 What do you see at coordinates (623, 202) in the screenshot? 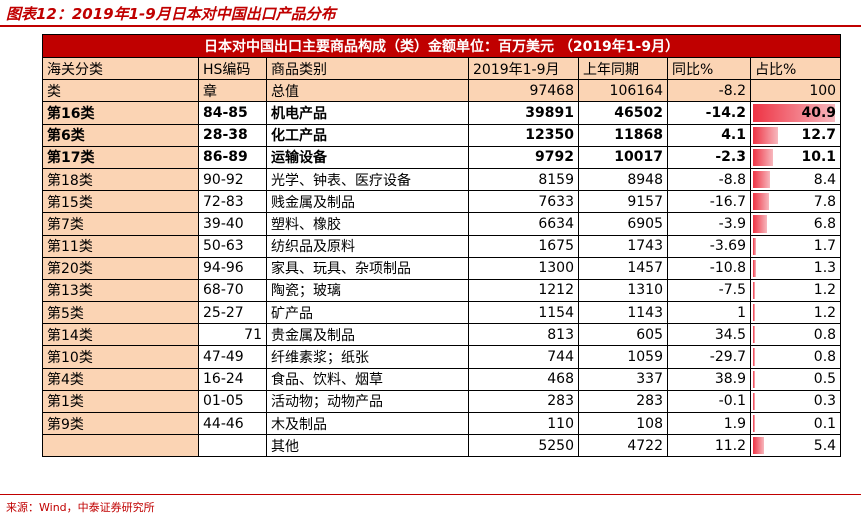
I see `row-previous: 9157` at bounding box center [623, 202].